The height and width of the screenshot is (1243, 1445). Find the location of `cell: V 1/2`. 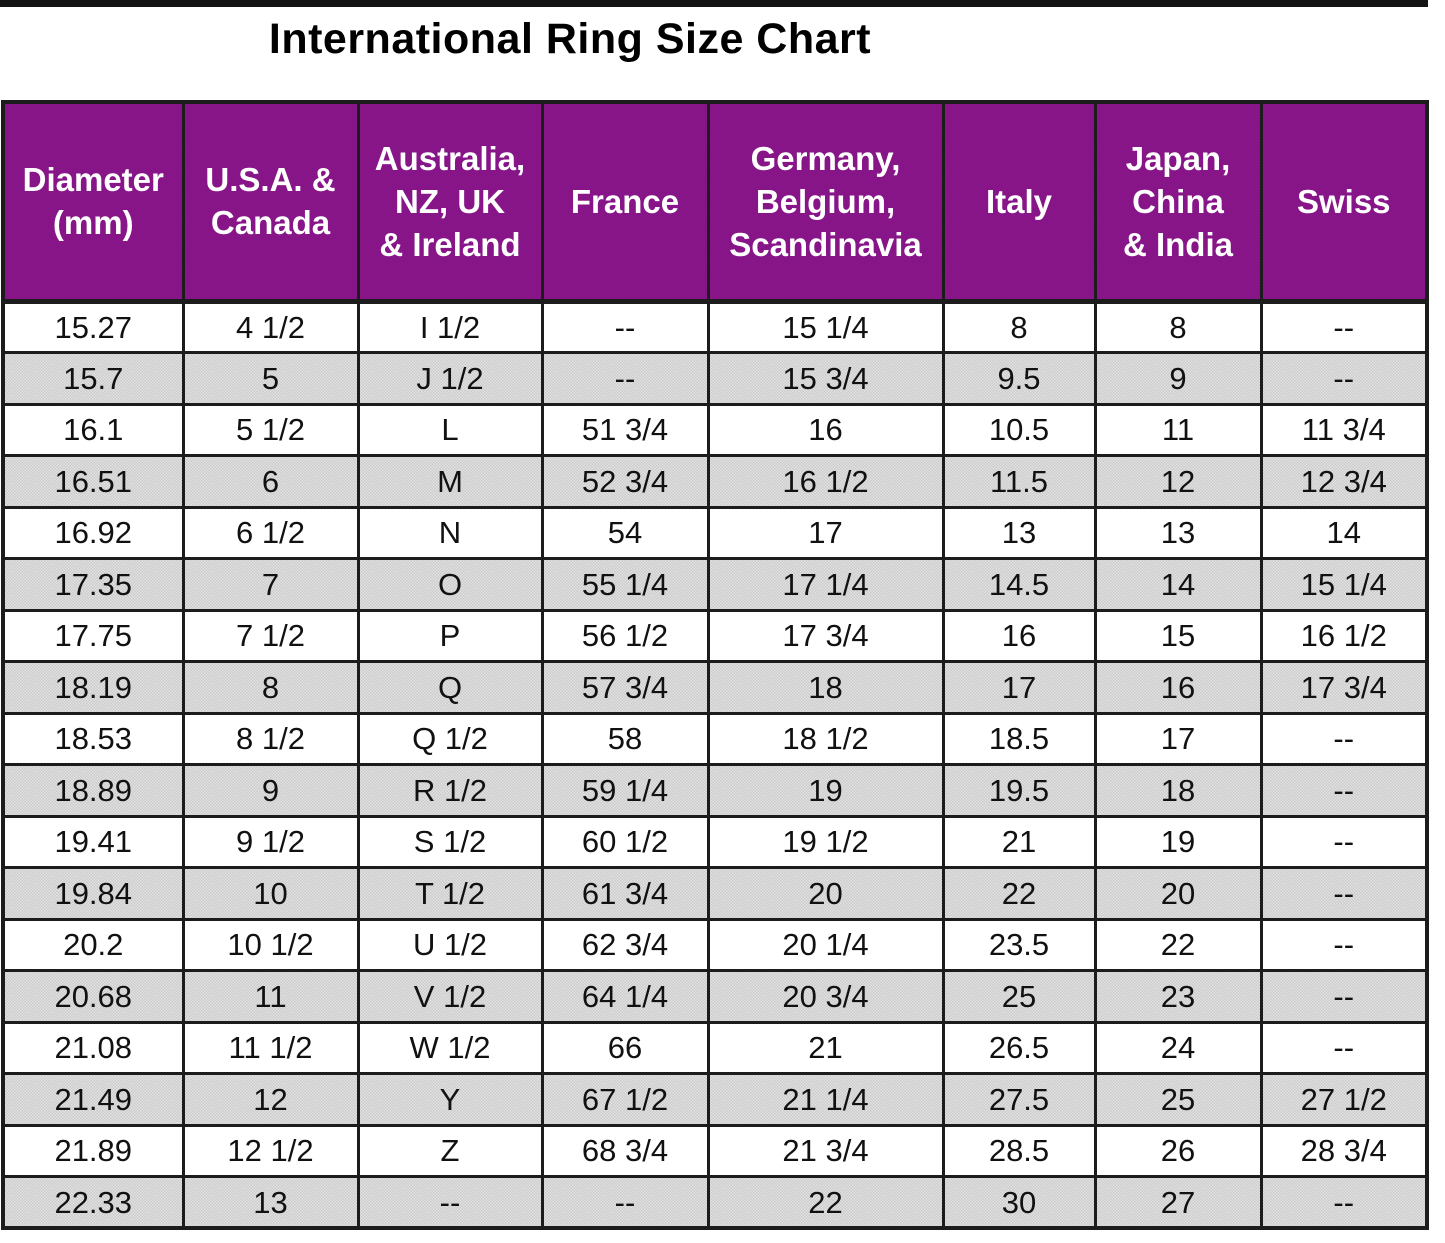

cell: V 1/2 is located at coordinates (450, 996).